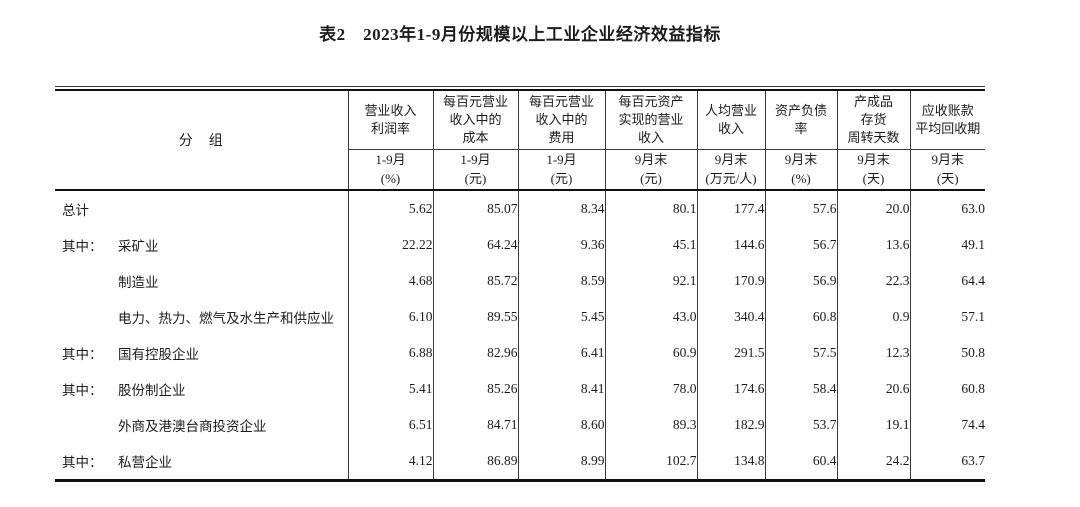 The height and width of the screenshot is (507, 1080). I want to click on col-header-inventory-turnover-days: 产成品 存货 周转天数, so click(873, 120).